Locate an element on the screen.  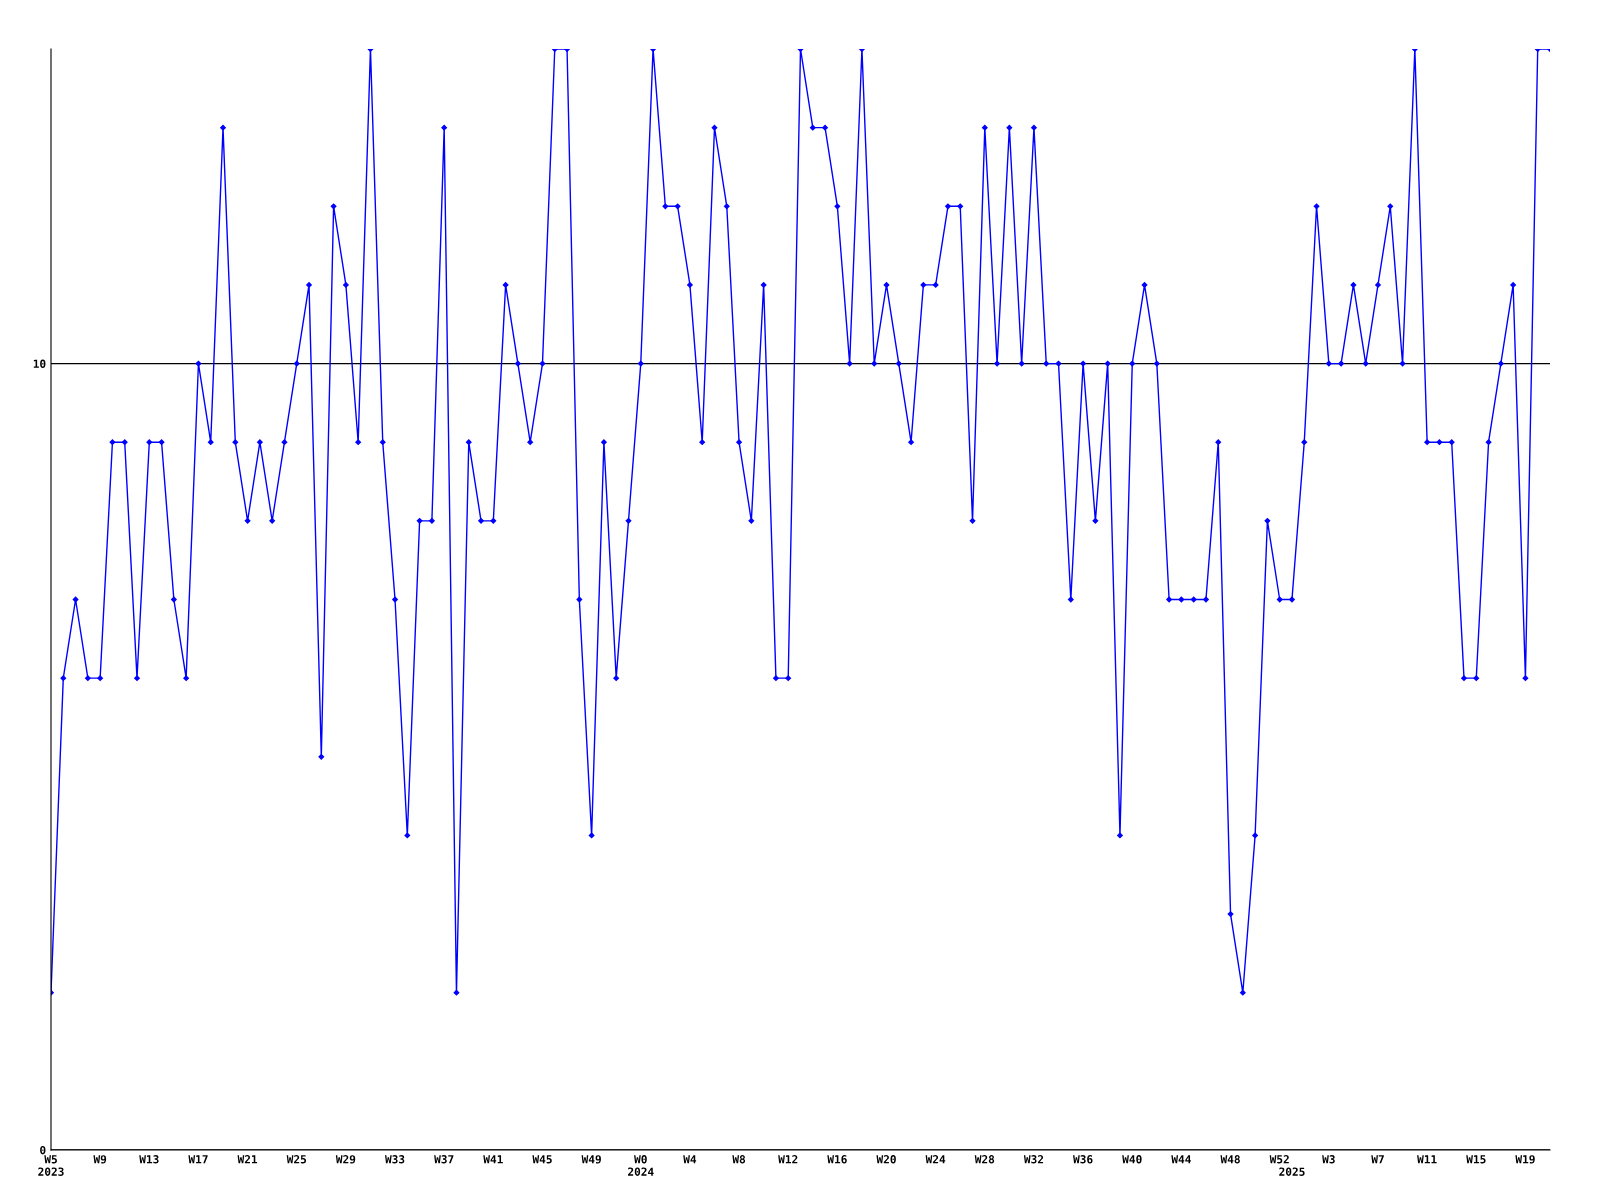
x-tick-label: W28 is located at coordinates (984, 1159).